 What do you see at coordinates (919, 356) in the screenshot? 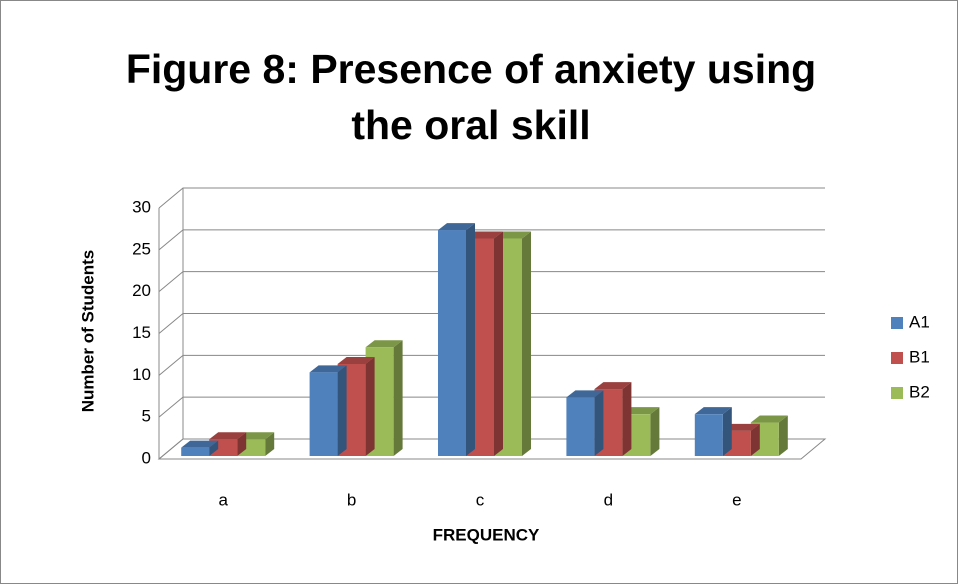
I see `legend-label: B1` at bounding box center [919, 356].